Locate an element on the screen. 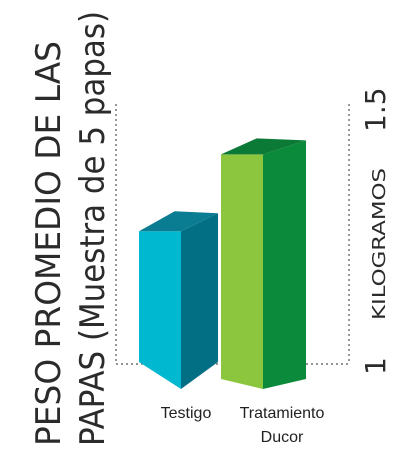  chart-title-line2: PAPAS (Muestra de 5 papas) is located at coordinates (93, 228).